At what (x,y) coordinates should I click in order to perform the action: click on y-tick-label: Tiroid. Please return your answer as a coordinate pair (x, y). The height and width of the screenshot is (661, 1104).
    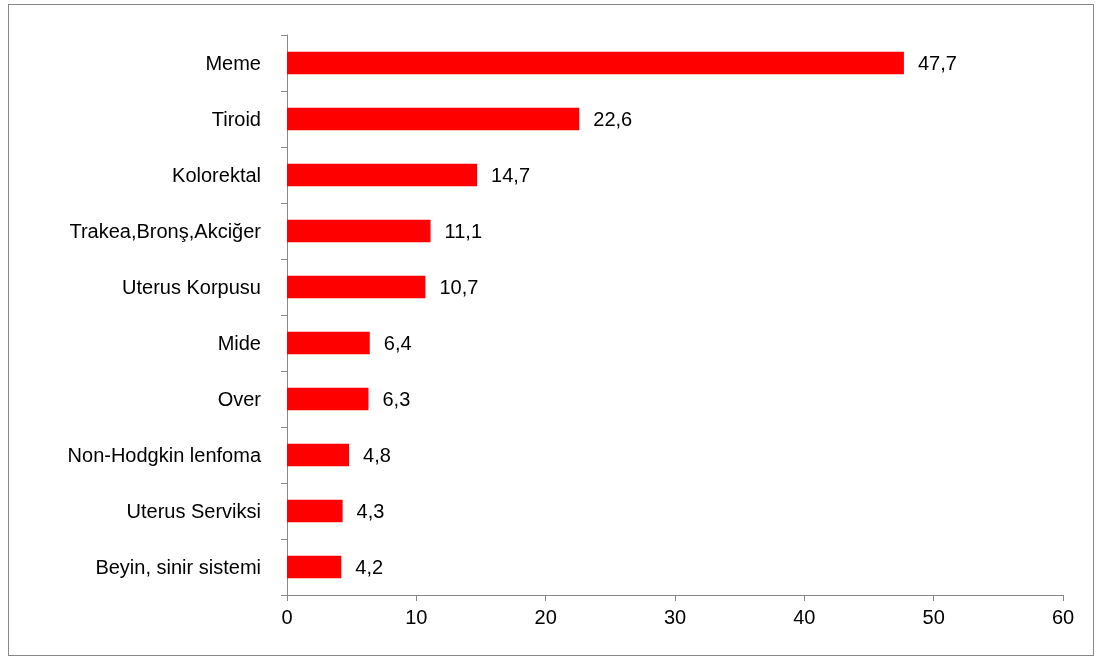
    Looking at the image, I should click on (236, 119).